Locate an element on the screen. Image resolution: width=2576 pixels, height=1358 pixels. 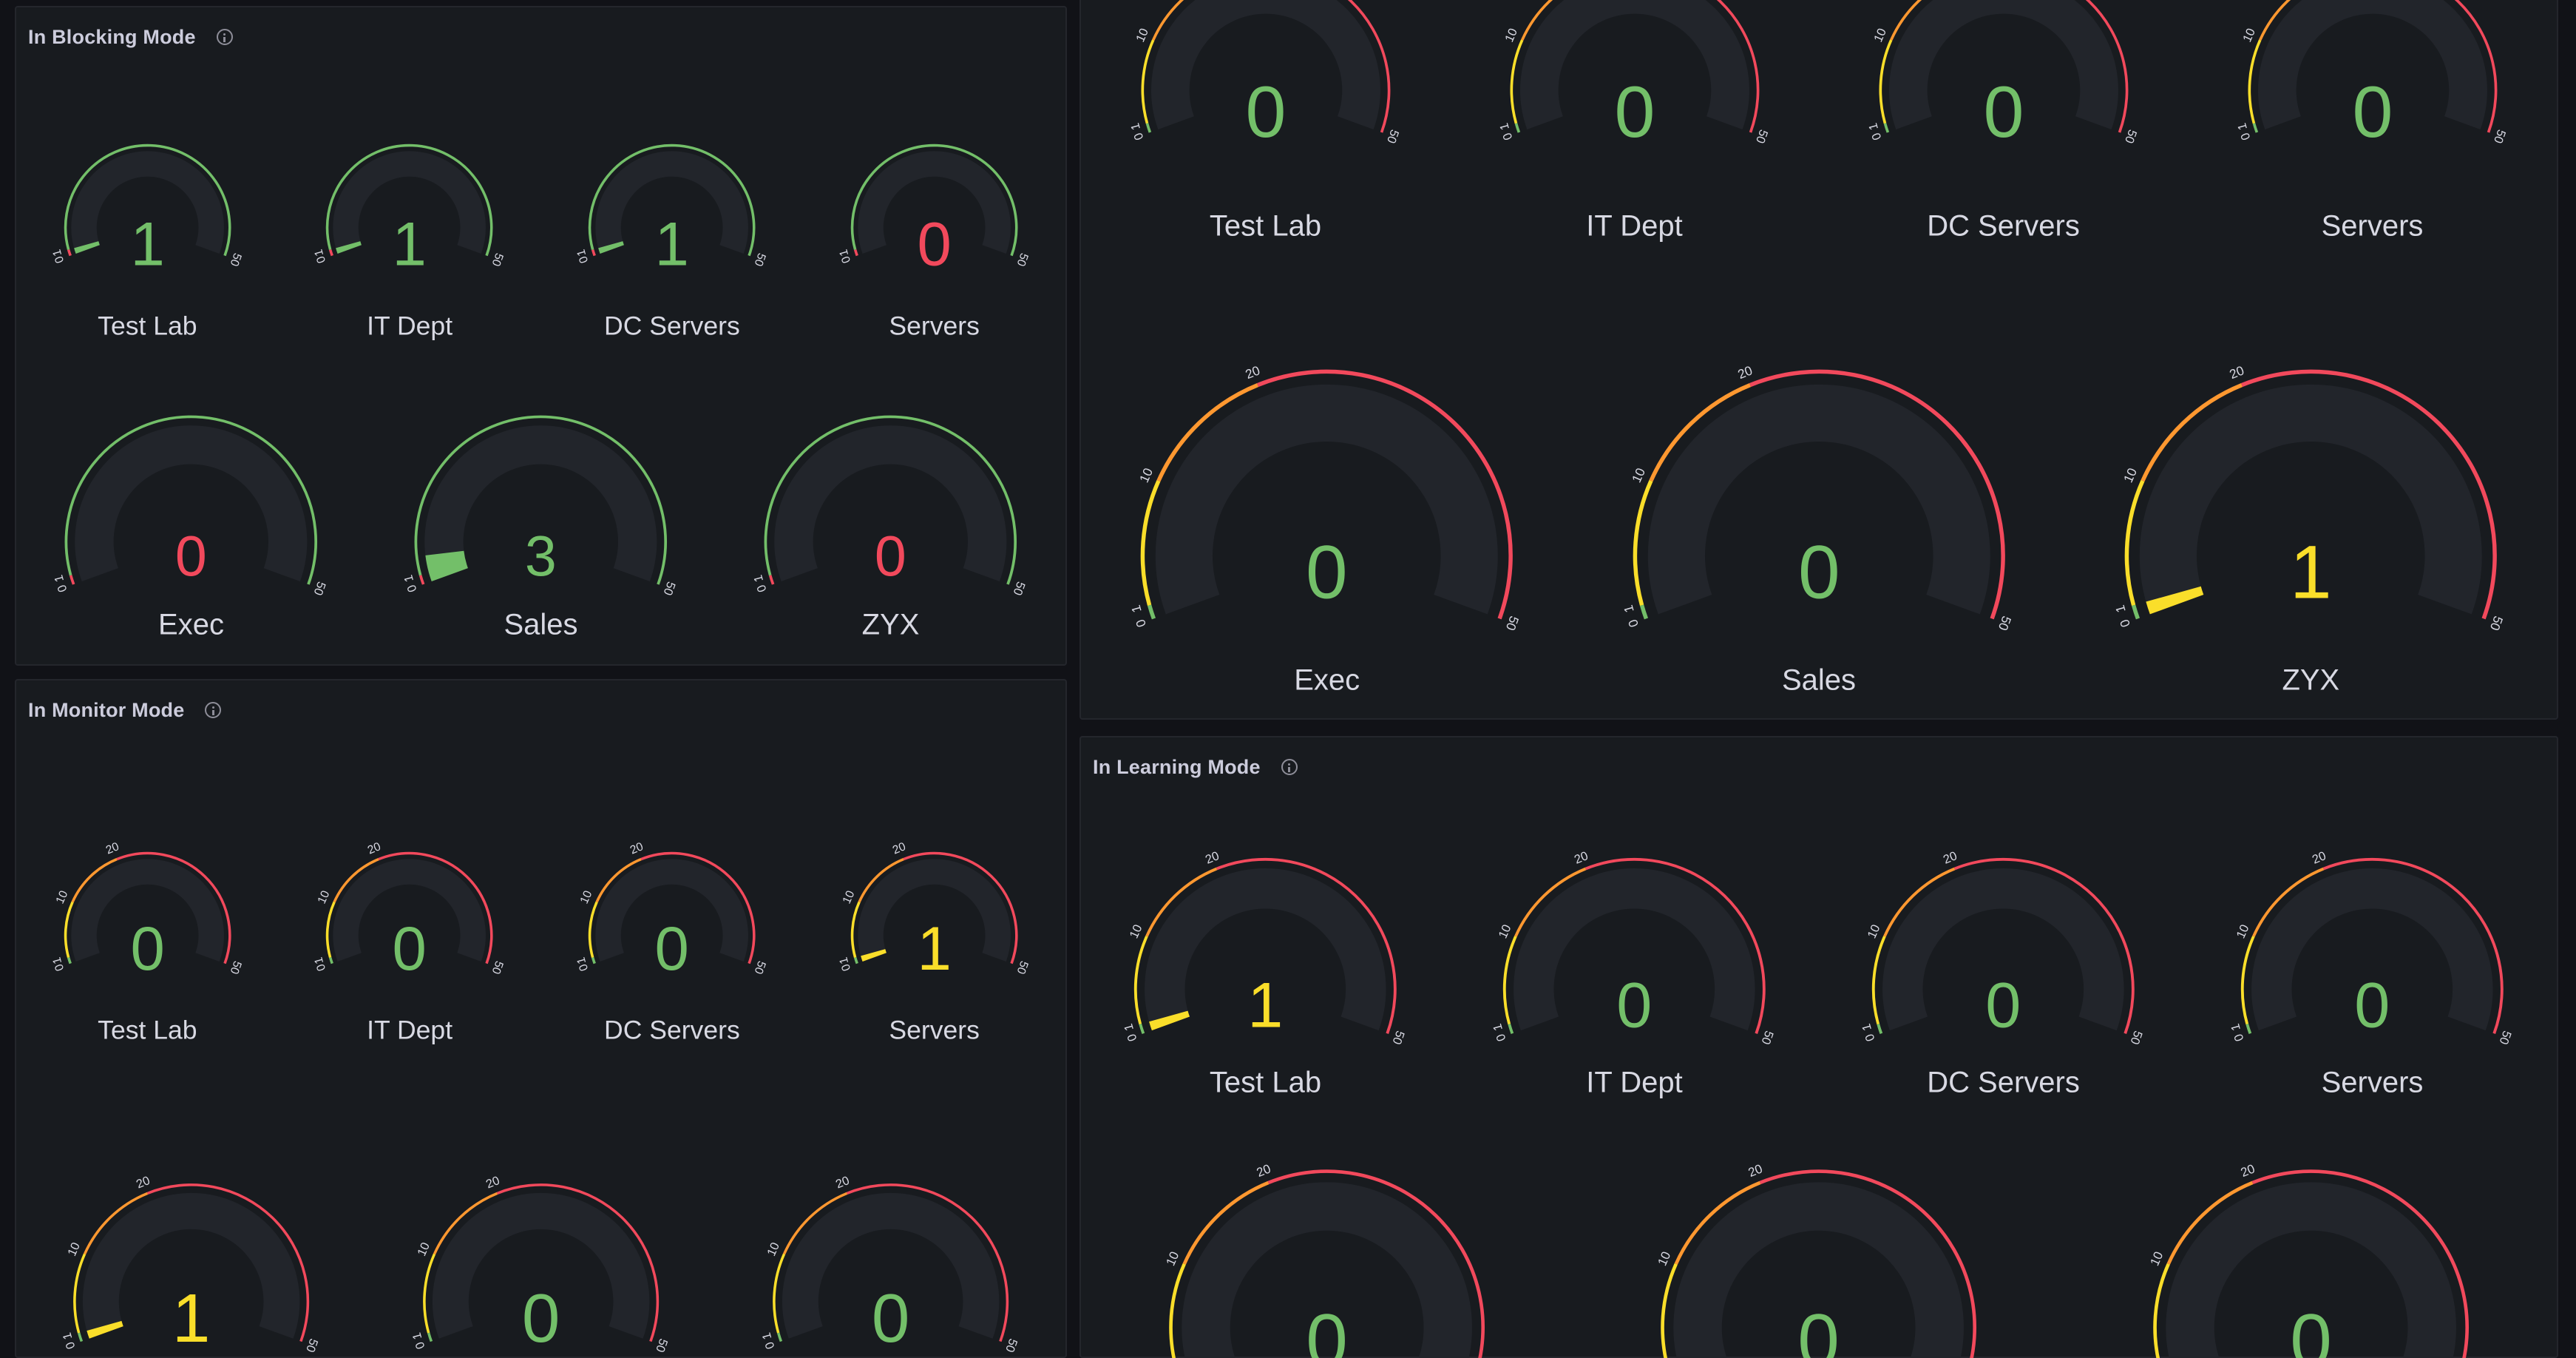
panel-title: In Blocking Mode is located at coordinates (112, 37).